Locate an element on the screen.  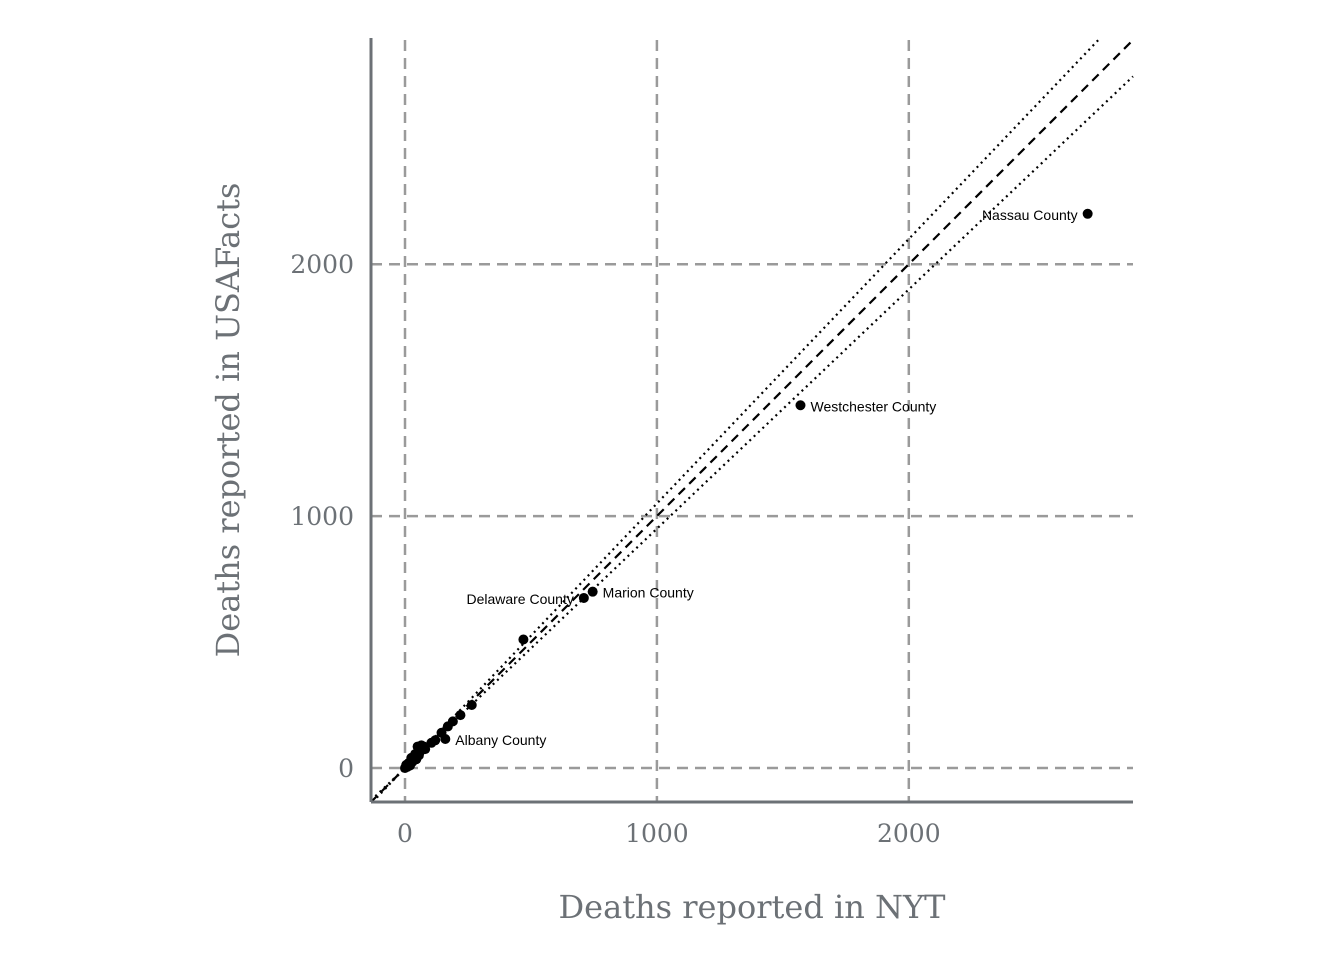
point-label: Albany County is located at coordinates (500, 740).